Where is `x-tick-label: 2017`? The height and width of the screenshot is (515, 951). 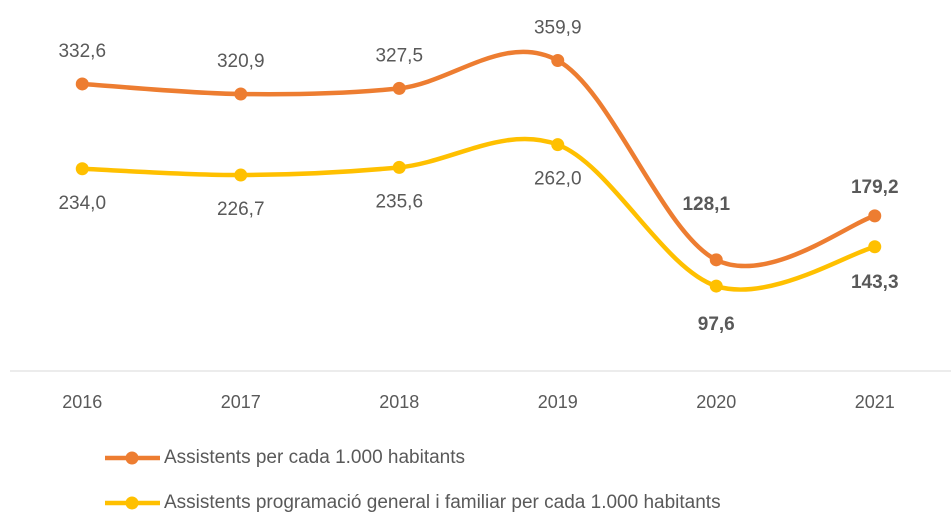 x-tick-label: 2017 is located at coordinates (241, 402).